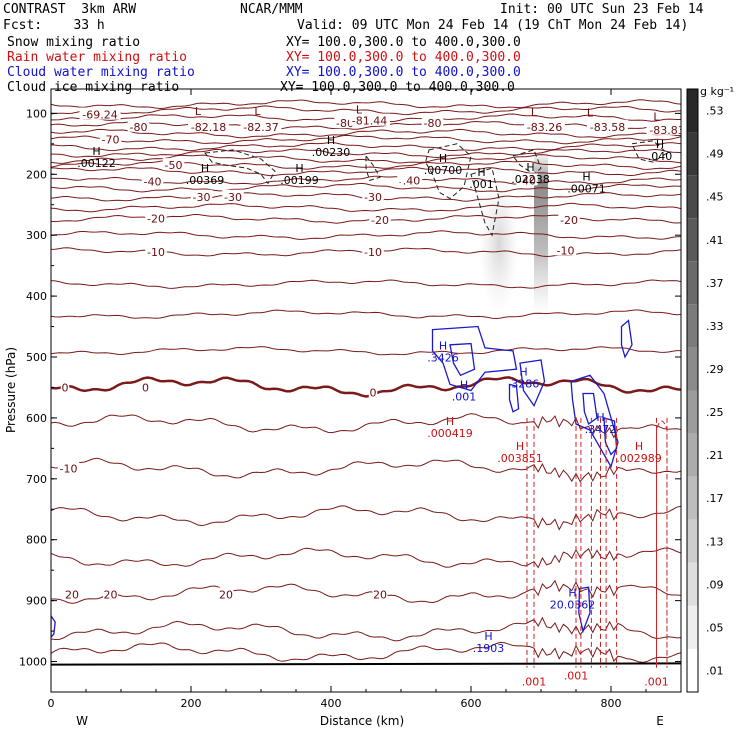 Image resolution: width=740 pixels, height=740 pixels. I want to click on temperature-label-3: -82.37, so click(260, 127).